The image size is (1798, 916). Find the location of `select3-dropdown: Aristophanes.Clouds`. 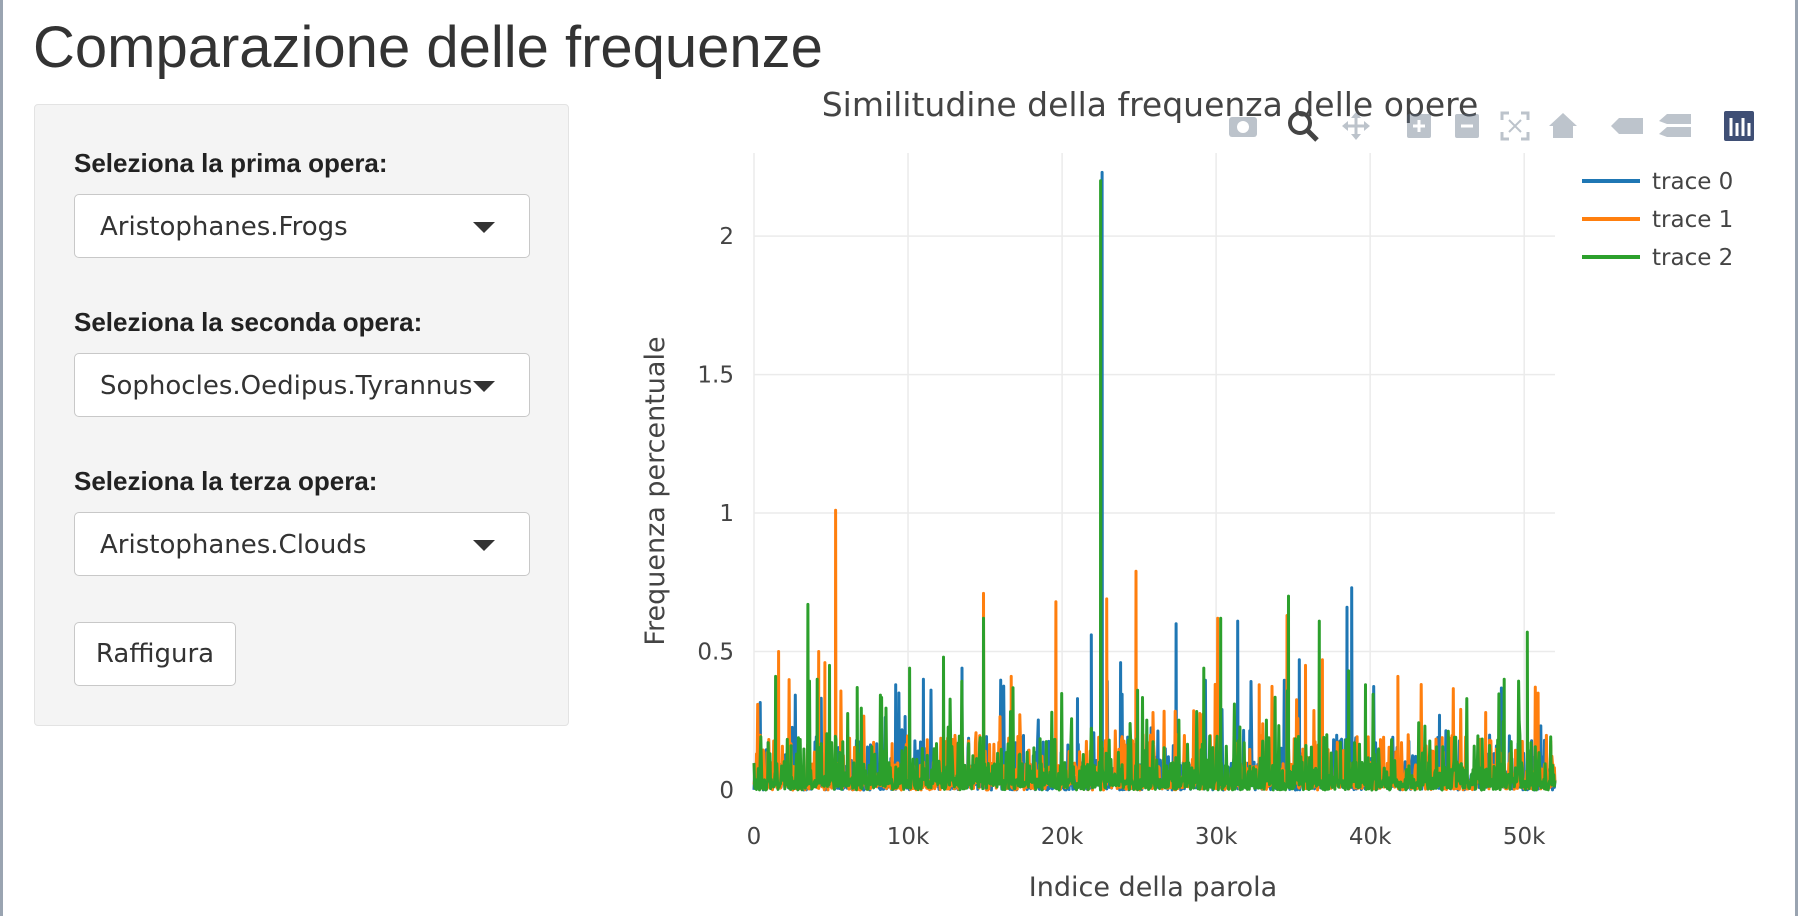

select3-dropdown: Aristophanes.Clouds is located at coordinates (302, 544).